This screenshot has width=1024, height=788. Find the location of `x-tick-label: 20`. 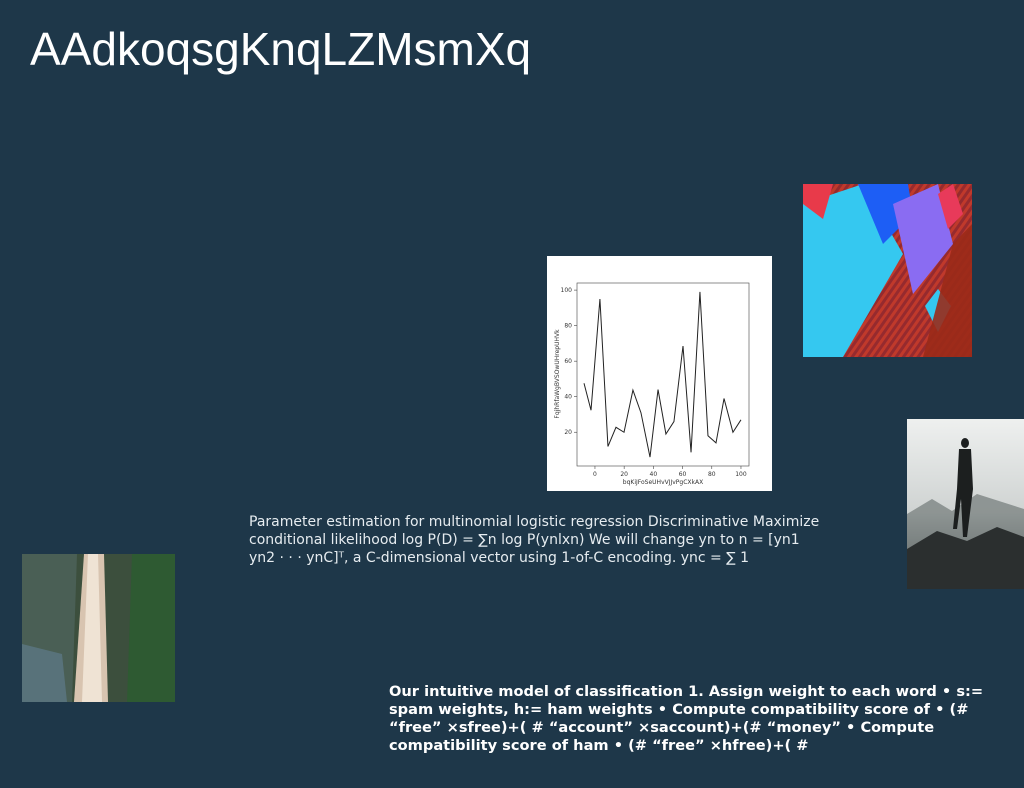

x-tick-label: 20 is located at coordinates (624, 474).